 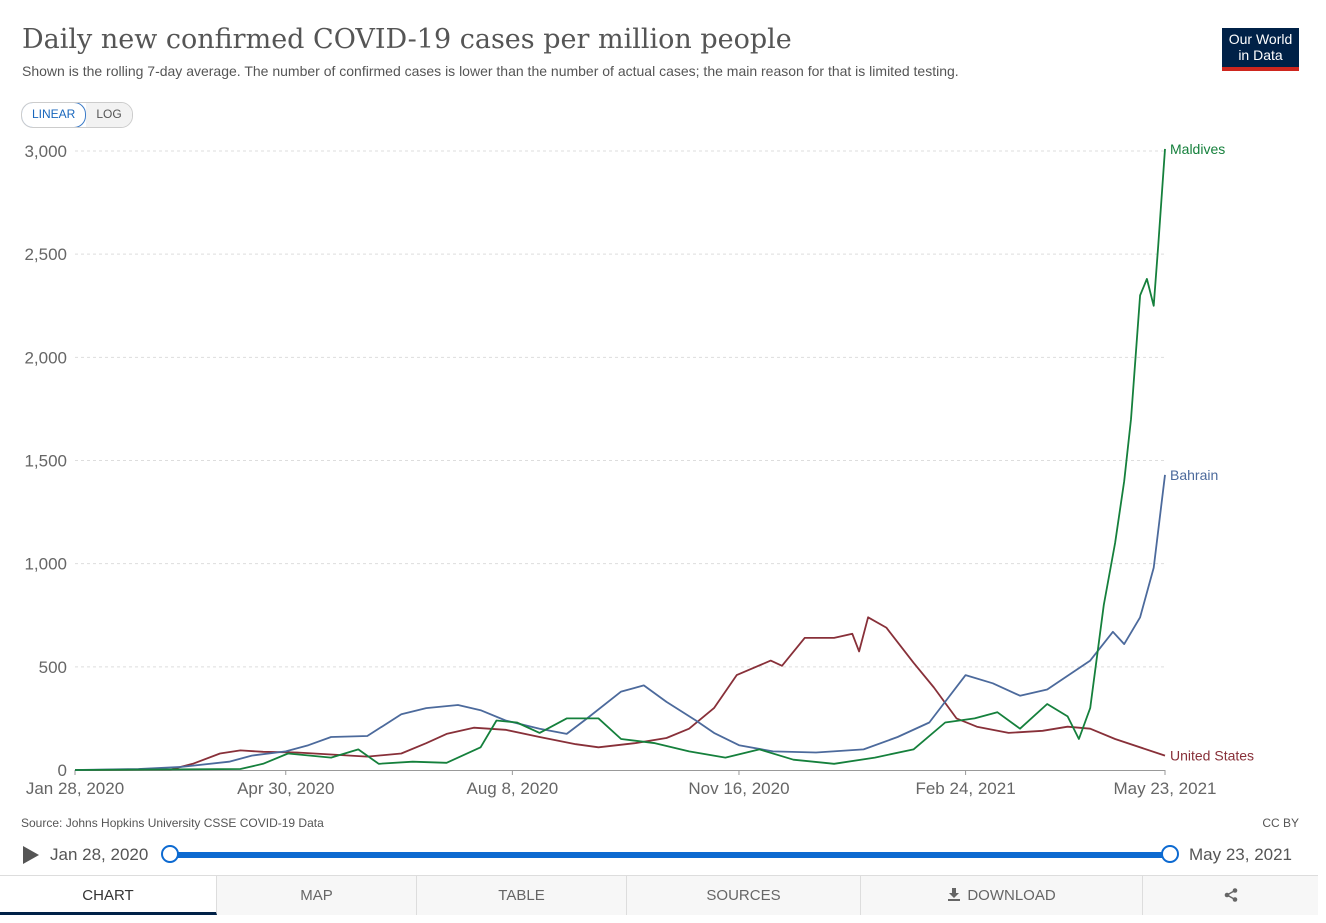 I want to click on logo-line-1: Our World, so click(x=1260, y=39).